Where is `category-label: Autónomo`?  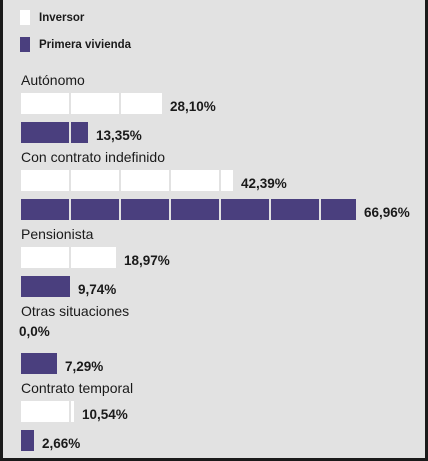 category-label: Autónomo is located at coordinates (53, 80).